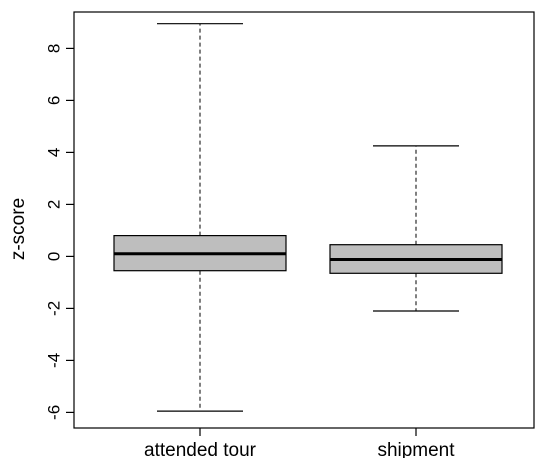 The width and height of the screenshot is (539, 458). I want to click on x-category-label: shipment, so click(416, 449).